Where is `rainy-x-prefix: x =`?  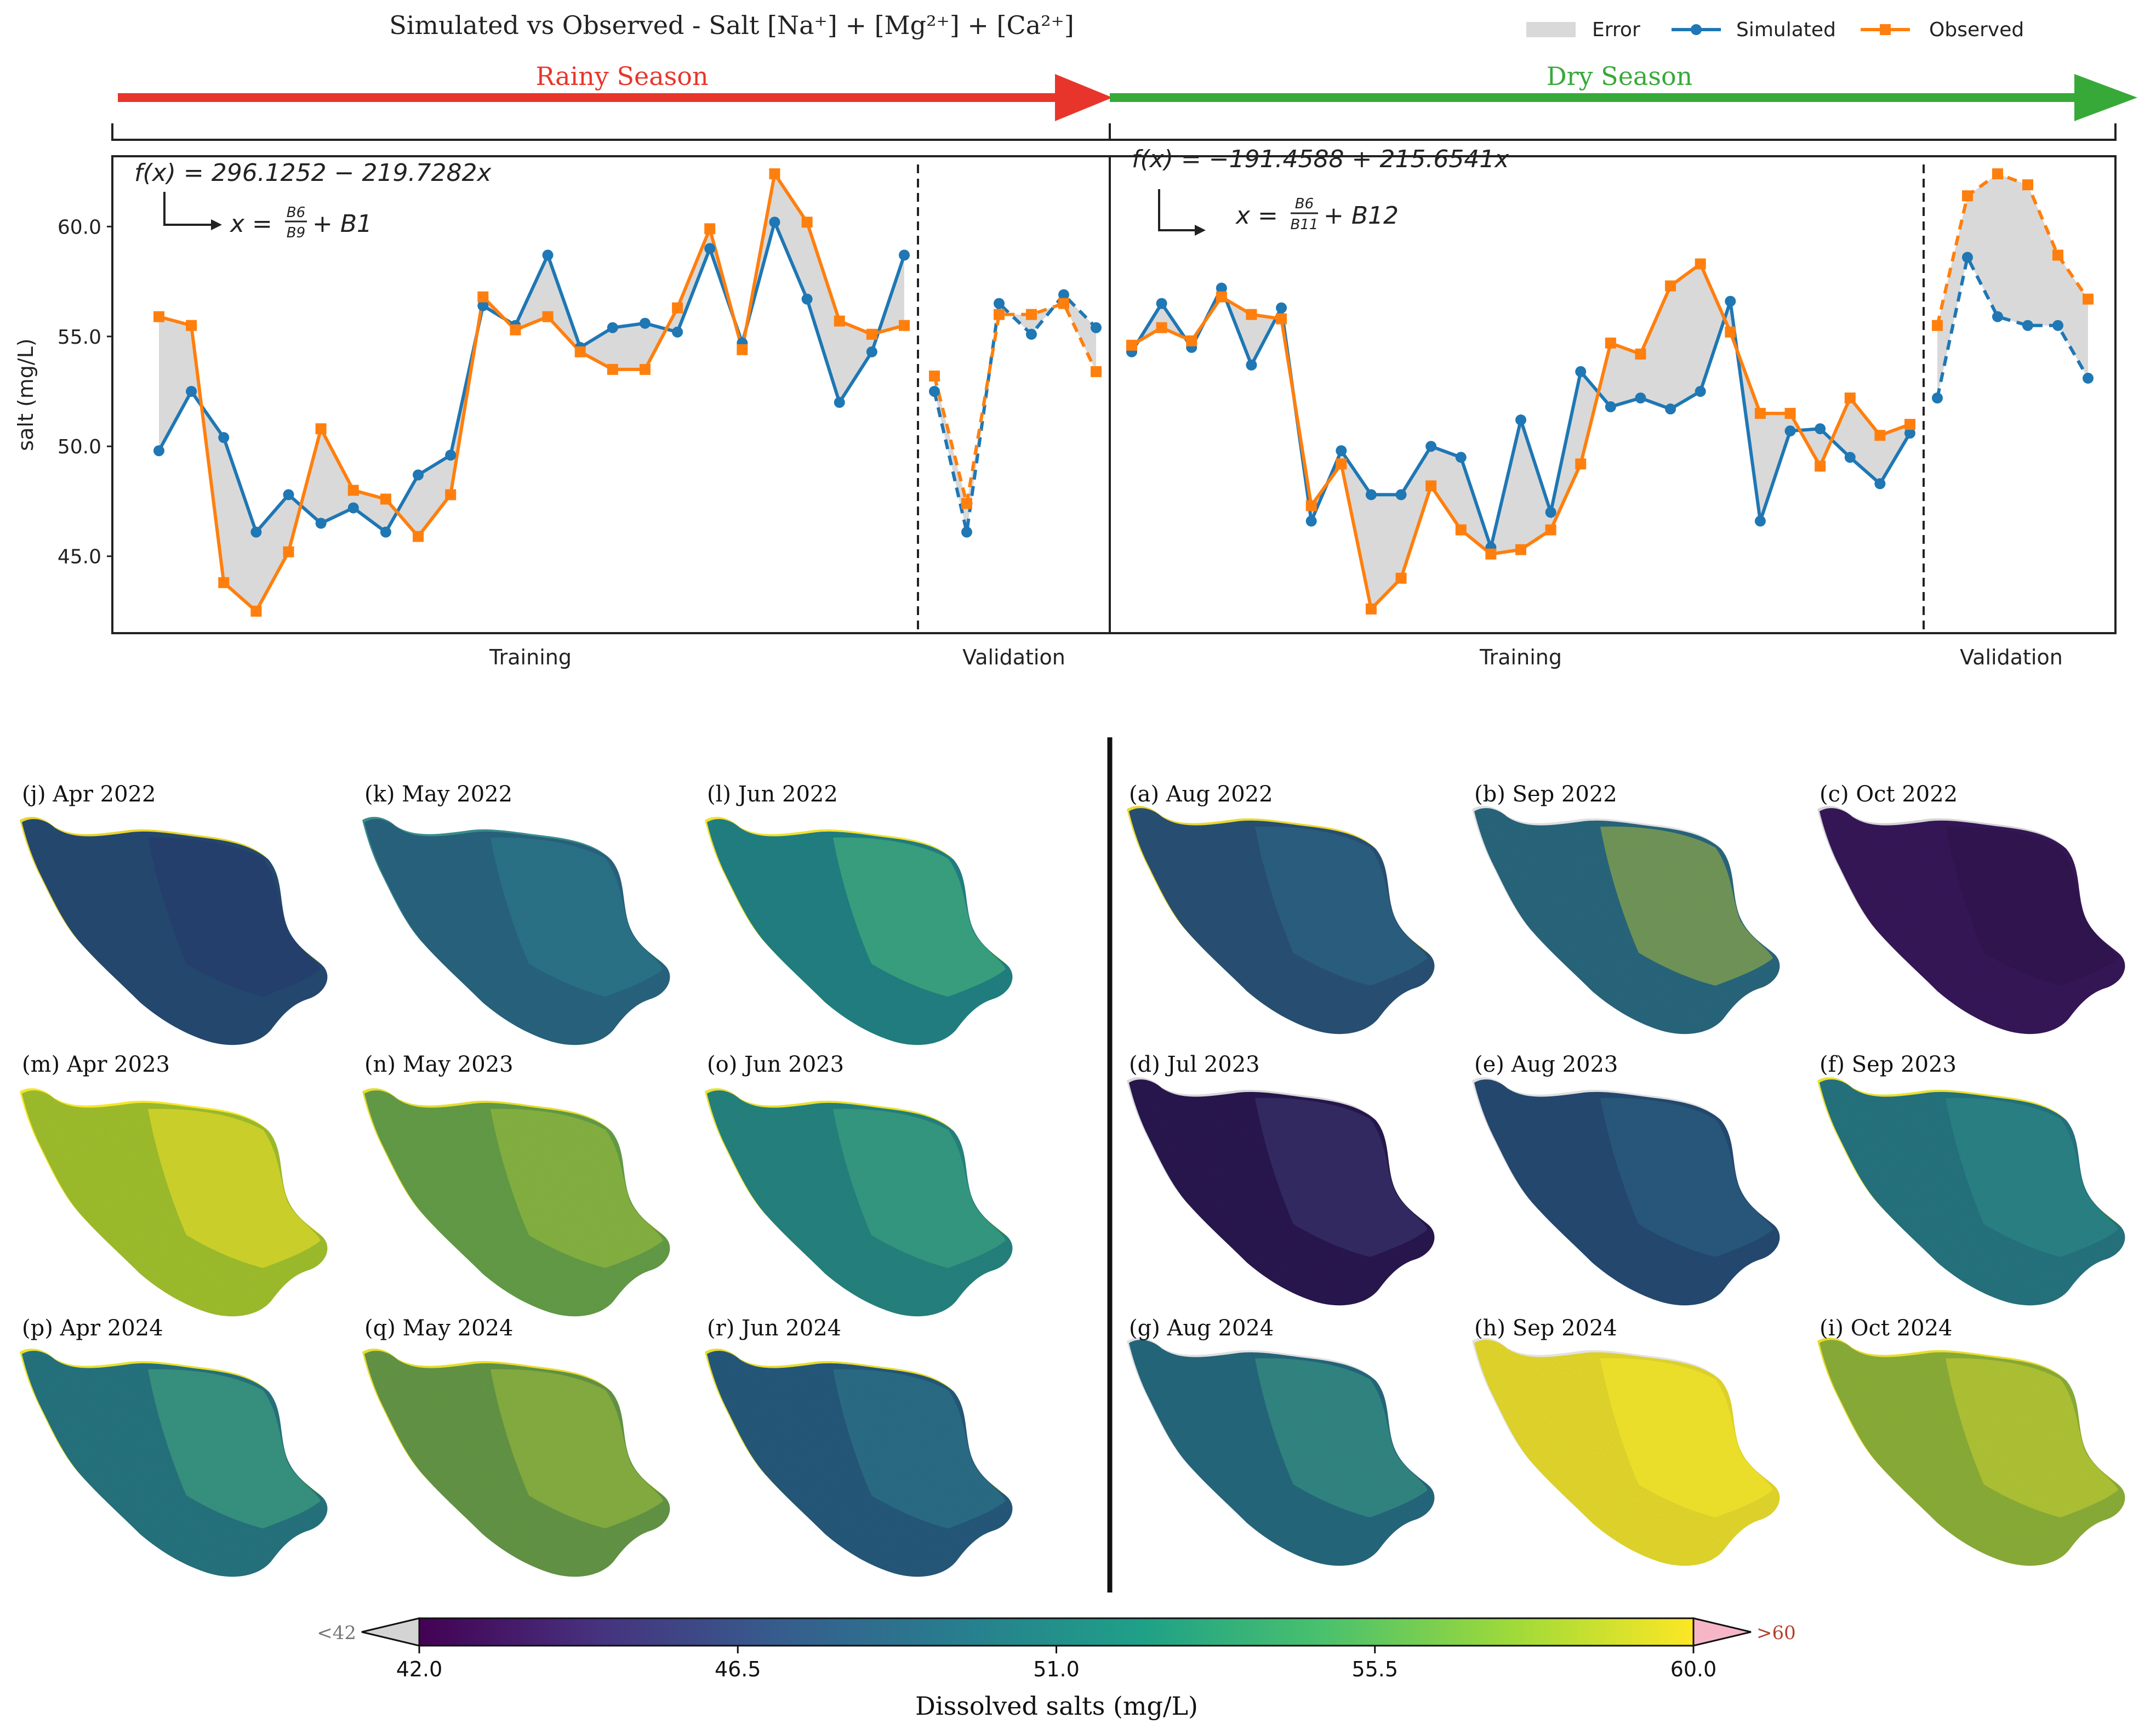
rainy-x-prefix: x = is located at coordinates (250, 224).